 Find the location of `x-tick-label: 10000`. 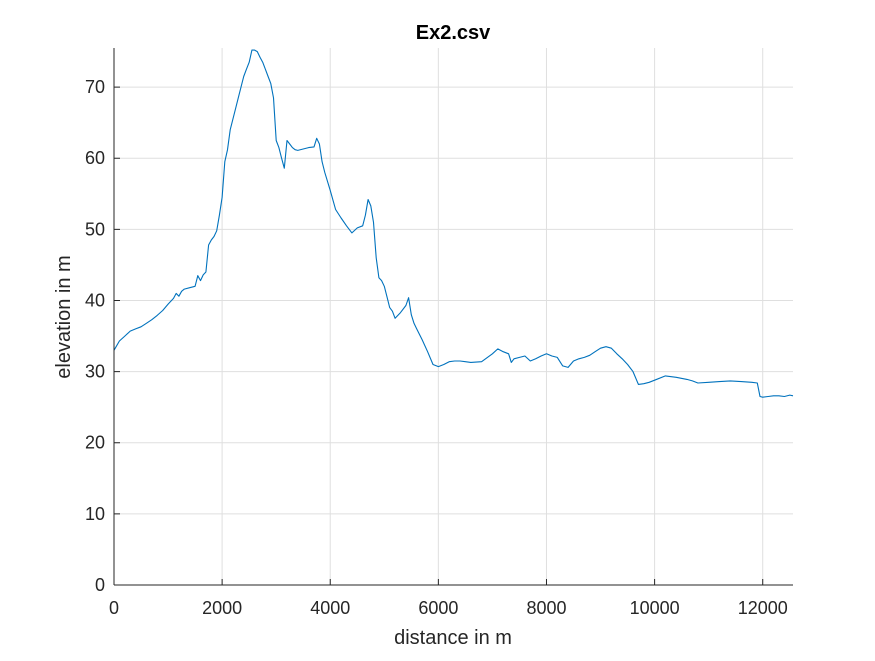

x-tick-label: 10000 is located at coordinates (655, 608).